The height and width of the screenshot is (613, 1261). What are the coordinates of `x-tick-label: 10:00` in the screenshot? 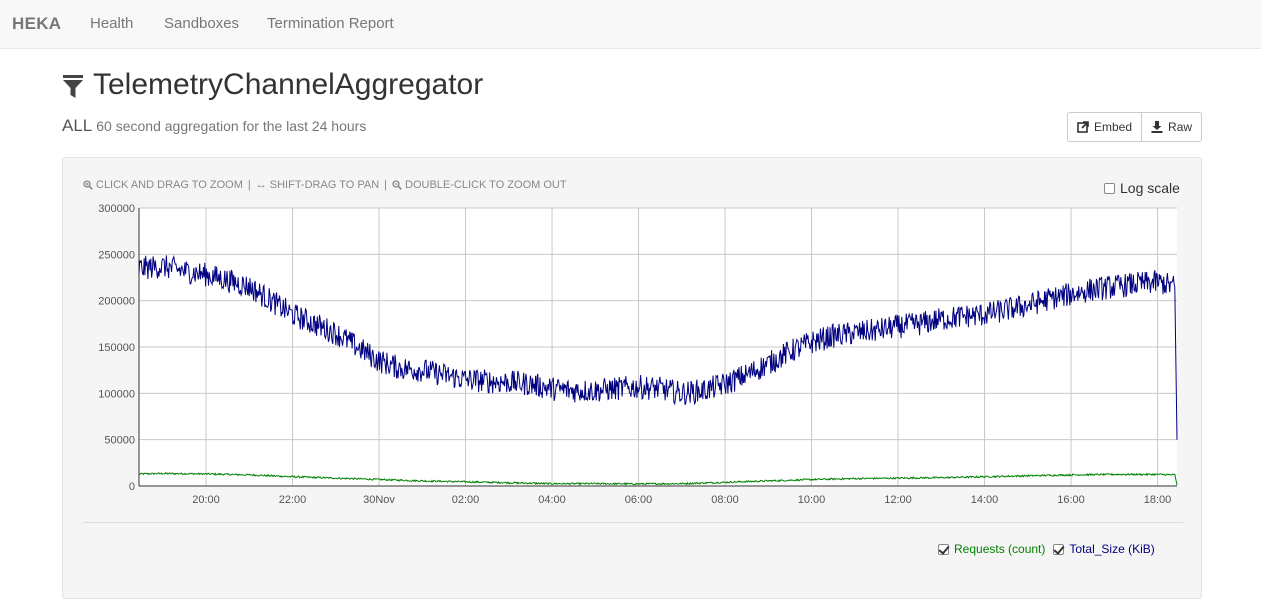 It's located at (812, 500).